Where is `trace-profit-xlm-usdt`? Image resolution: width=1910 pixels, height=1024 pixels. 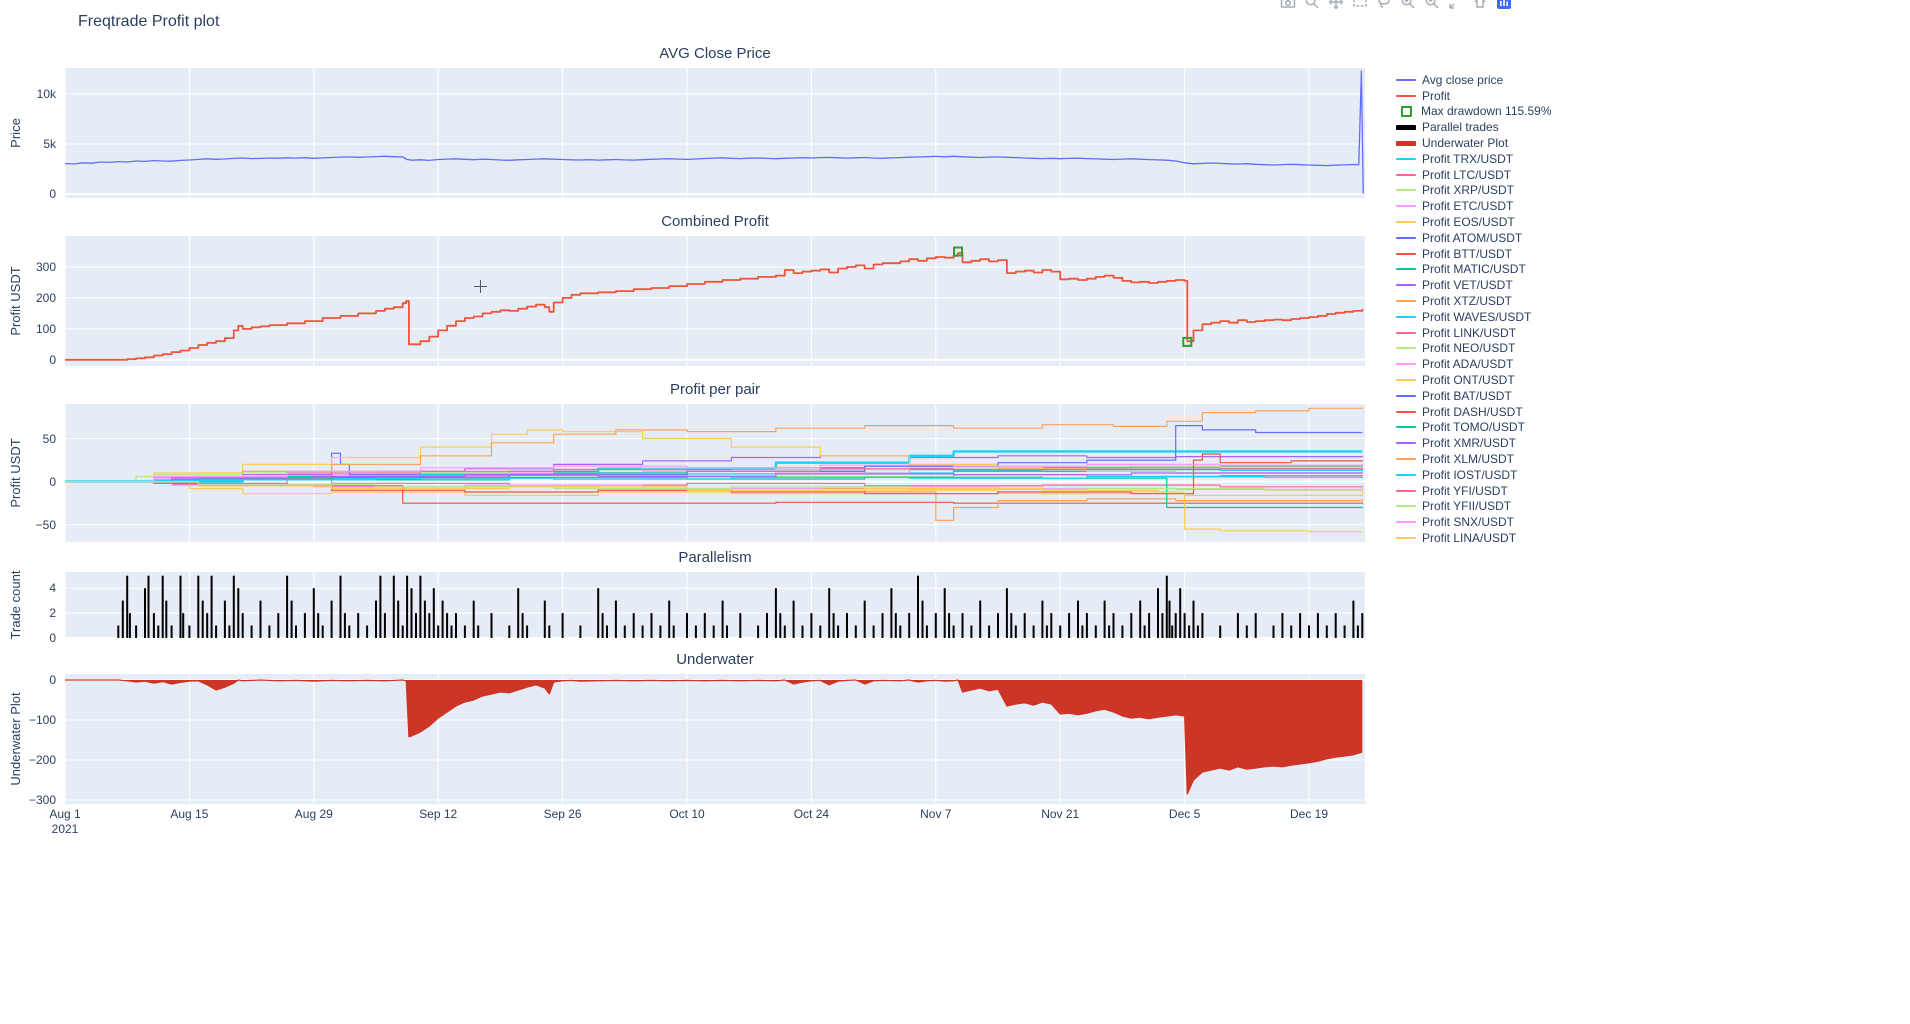
trace-profit-xlm-usdt is located at coordinates (714, 445).